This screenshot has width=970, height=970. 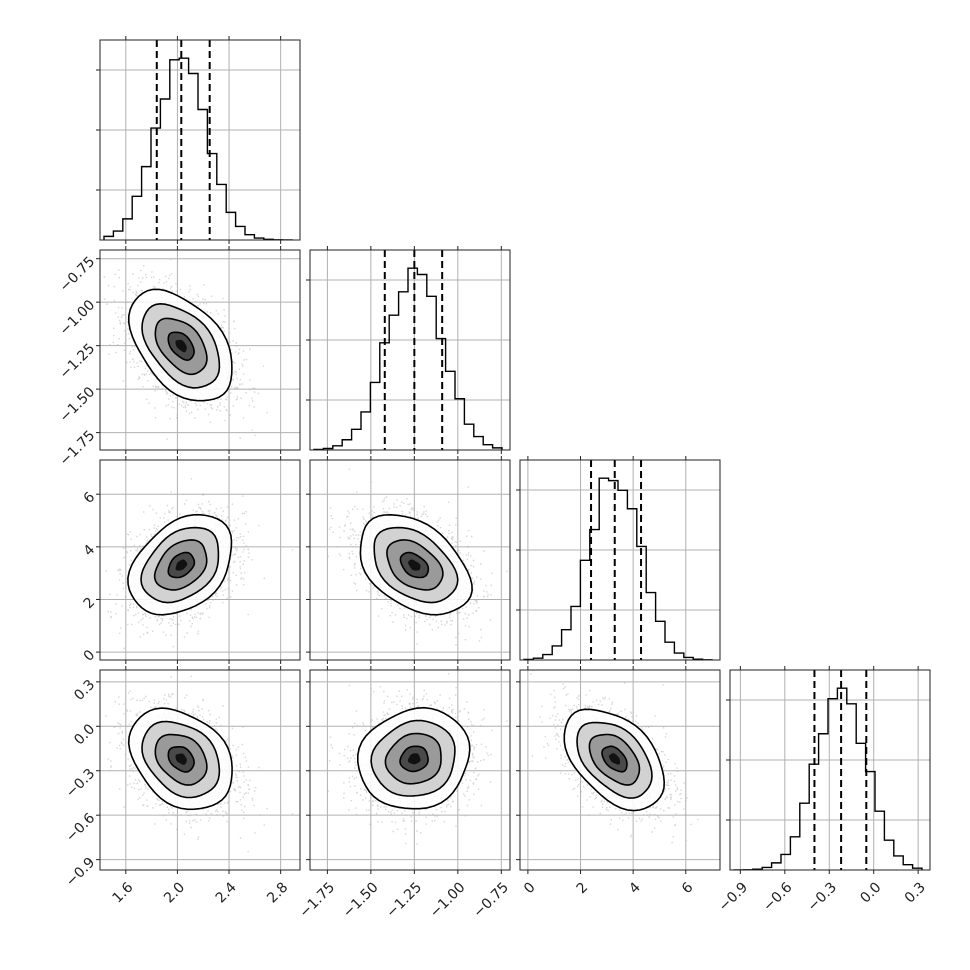 What do you see at coordinates (78, 449) in the screenshot?
I see `y-tick-label: −1.75` at bounding box center [78, 449].